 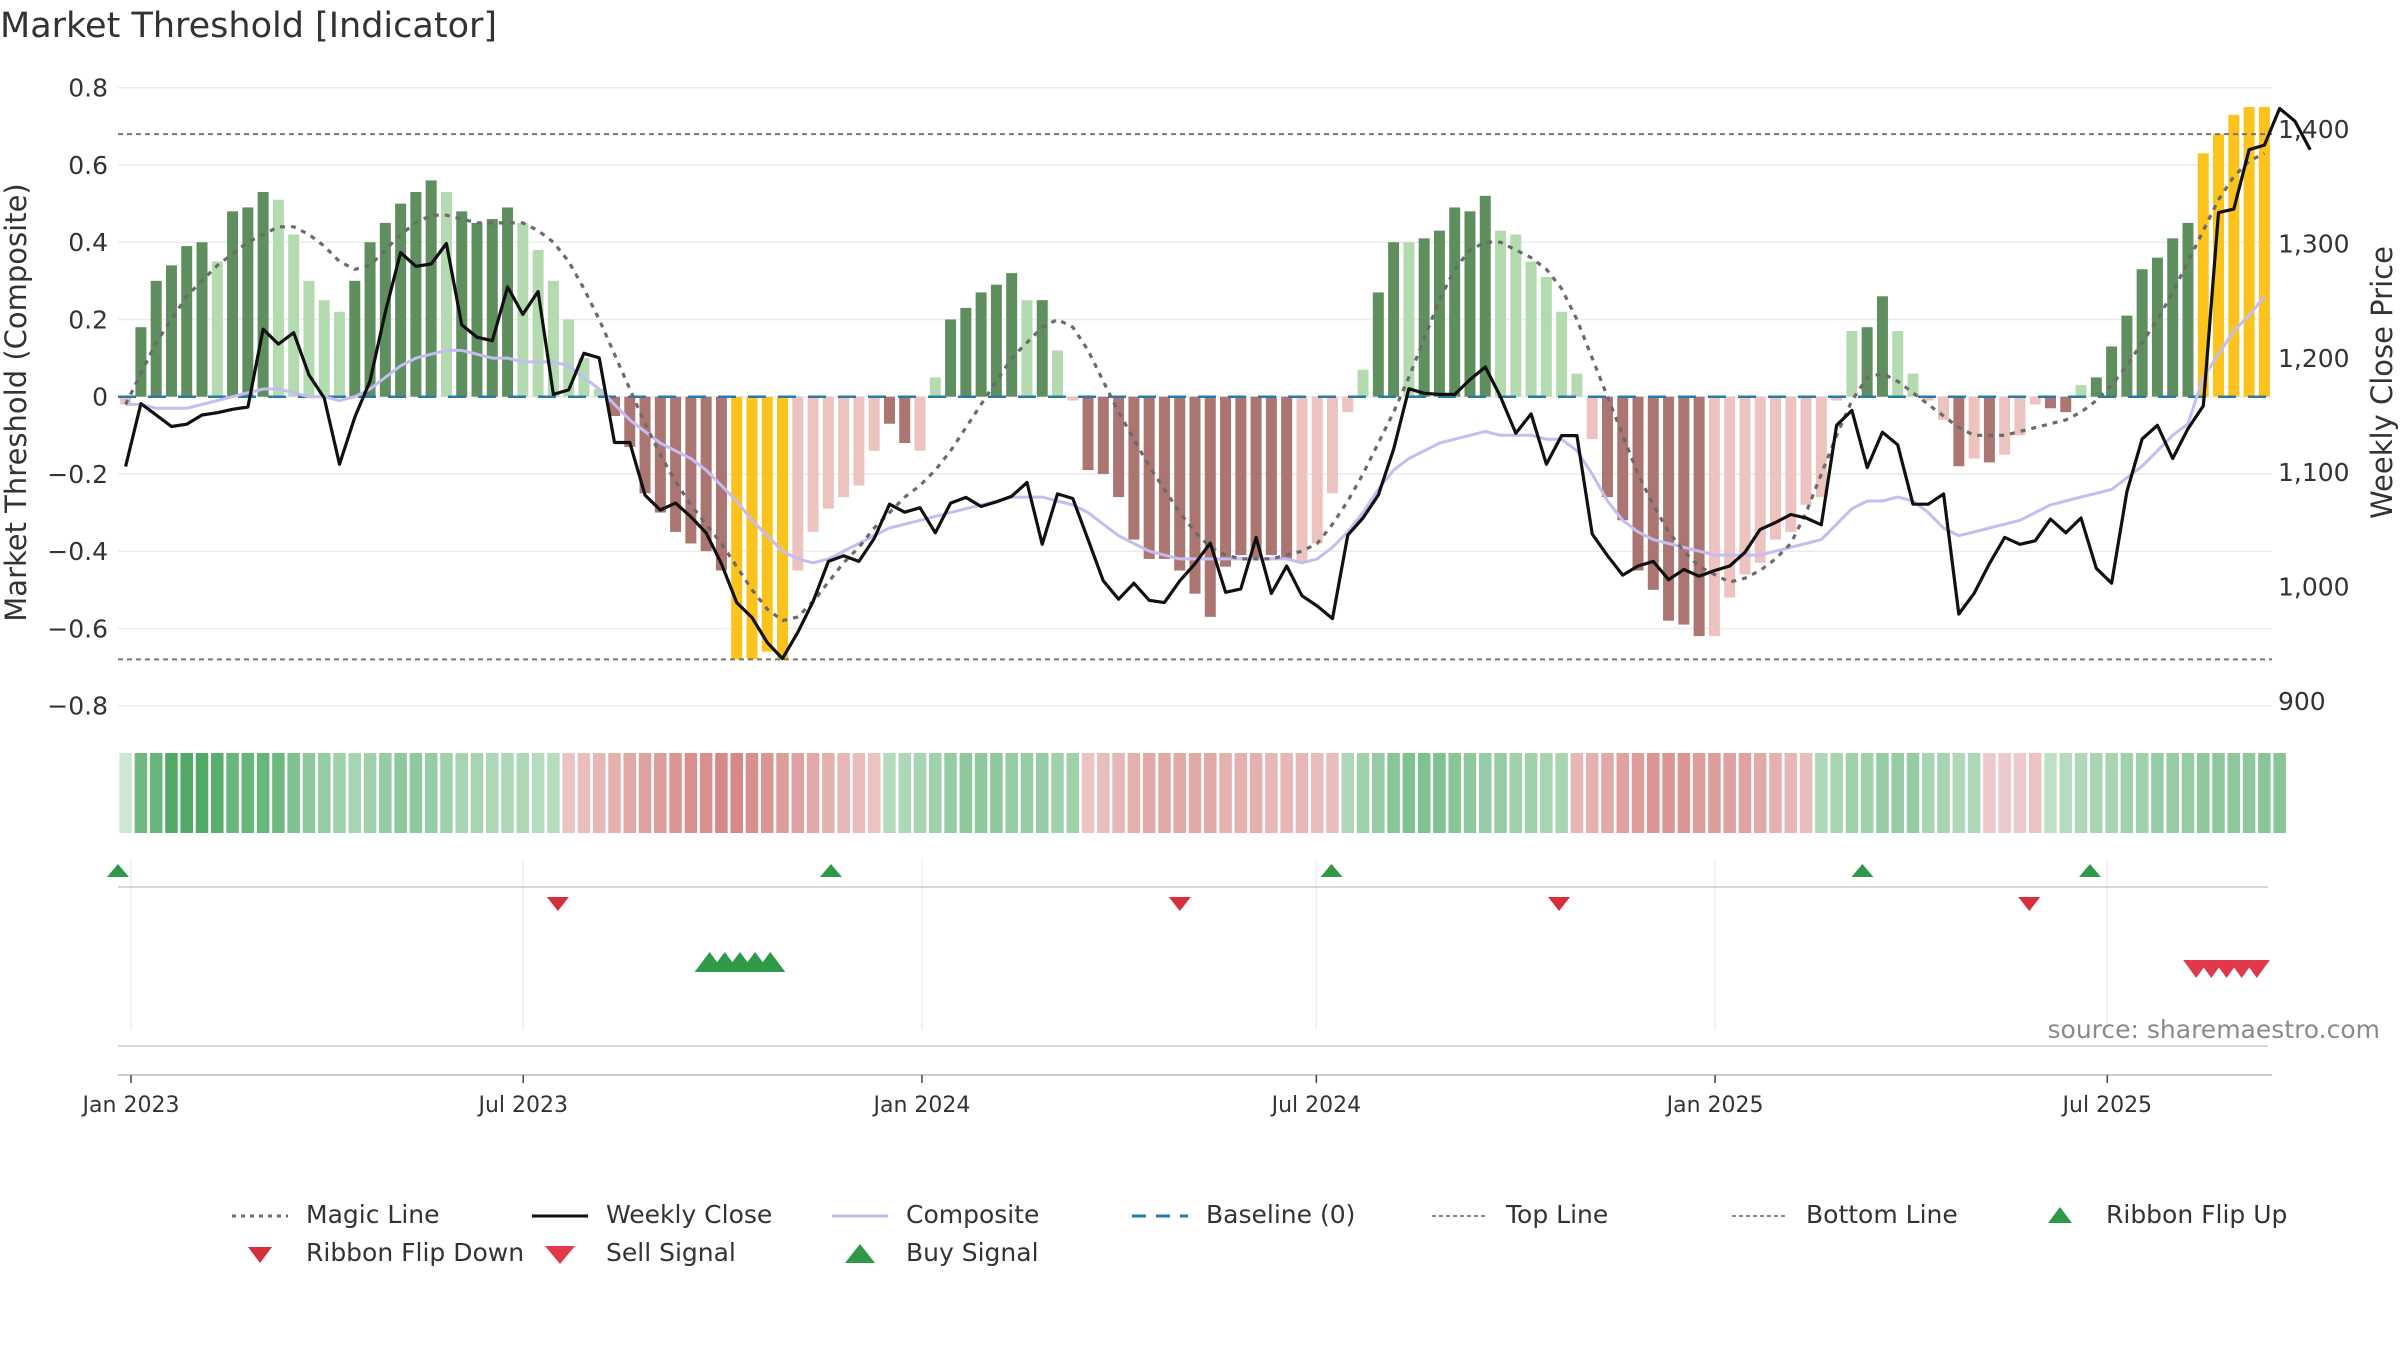 I want to click on y2-tick-label: 1,200, so click(x=2314, y=358).